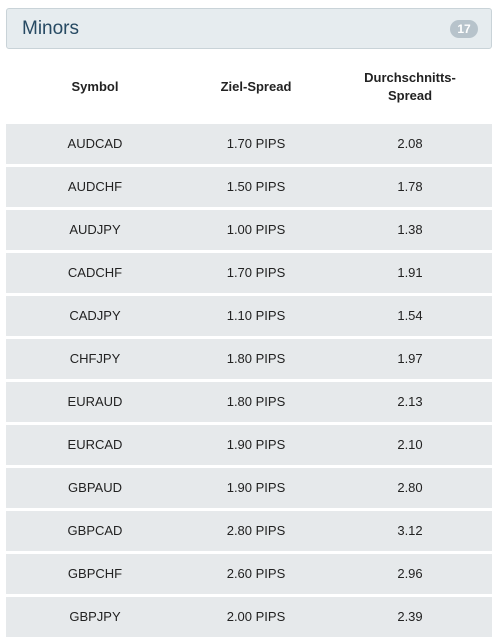  I want to click on symbol-cell: GBPCHF, so click(95, 573).